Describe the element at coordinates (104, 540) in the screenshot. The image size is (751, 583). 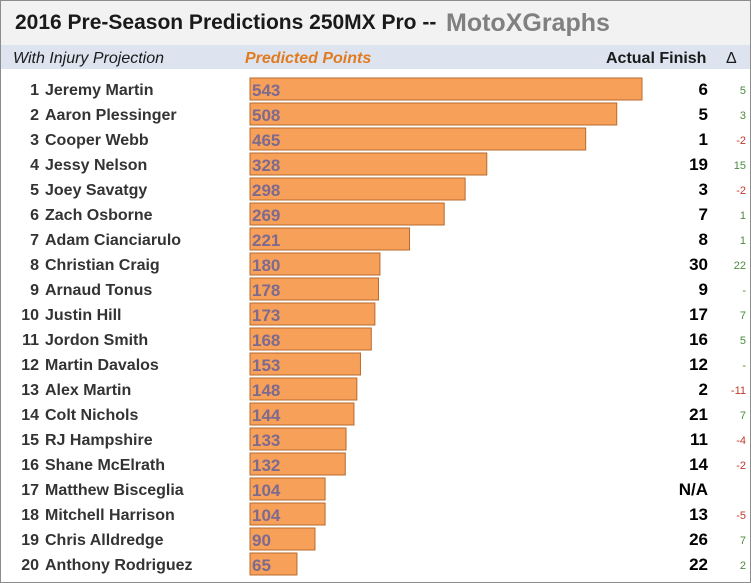
I see `rider-name-label: Chris Alldredge` at that location.